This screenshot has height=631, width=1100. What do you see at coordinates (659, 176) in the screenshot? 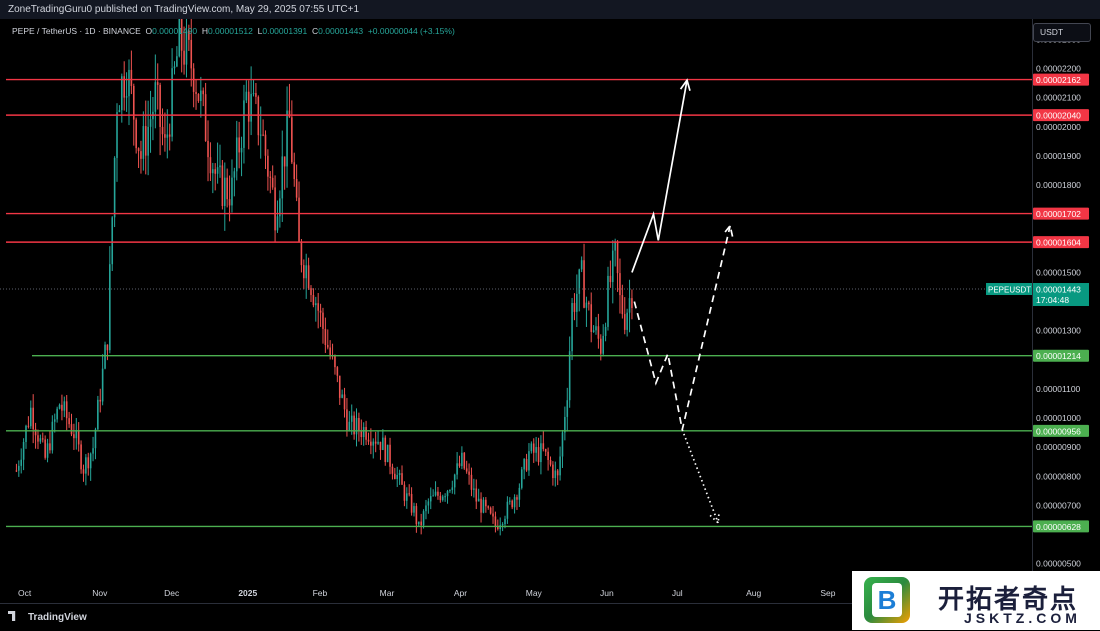
I see `scenario-path-solid` at bounding box center [659, 176].